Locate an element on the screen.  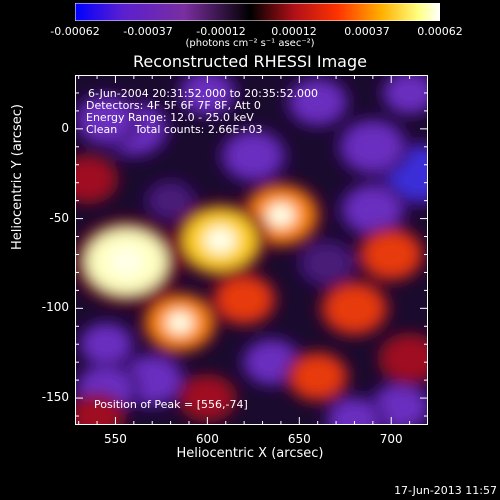
colorbar-unit-label: (photons cm⁻² s⁻¹ asec⁻²) is located at coordinates (250, 43).